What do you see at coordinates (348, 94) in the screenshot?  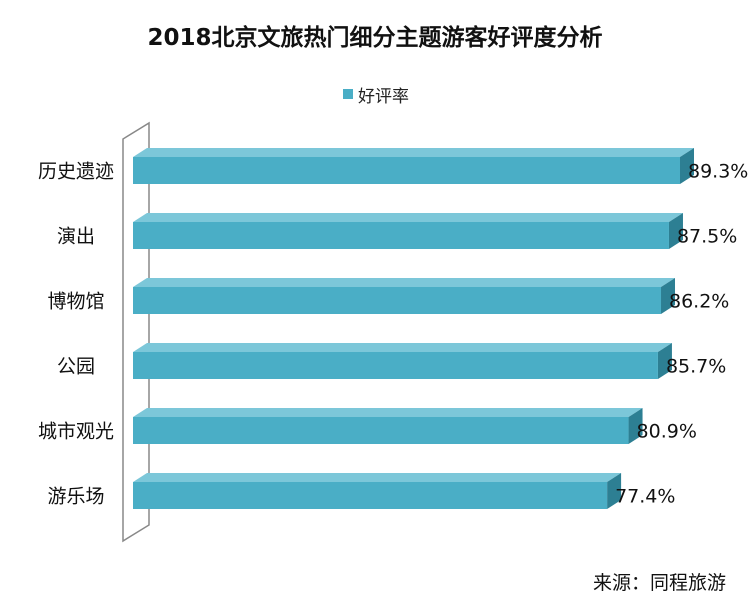 I see `legend-swatch` at bounding box center [348, 94].